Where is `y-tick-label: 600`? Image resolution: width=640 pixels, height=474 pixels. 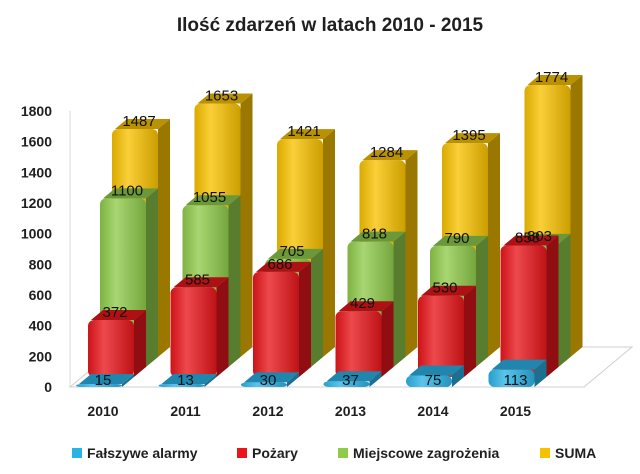 y-tick-label: 600 is located at coordinates (41, 295).